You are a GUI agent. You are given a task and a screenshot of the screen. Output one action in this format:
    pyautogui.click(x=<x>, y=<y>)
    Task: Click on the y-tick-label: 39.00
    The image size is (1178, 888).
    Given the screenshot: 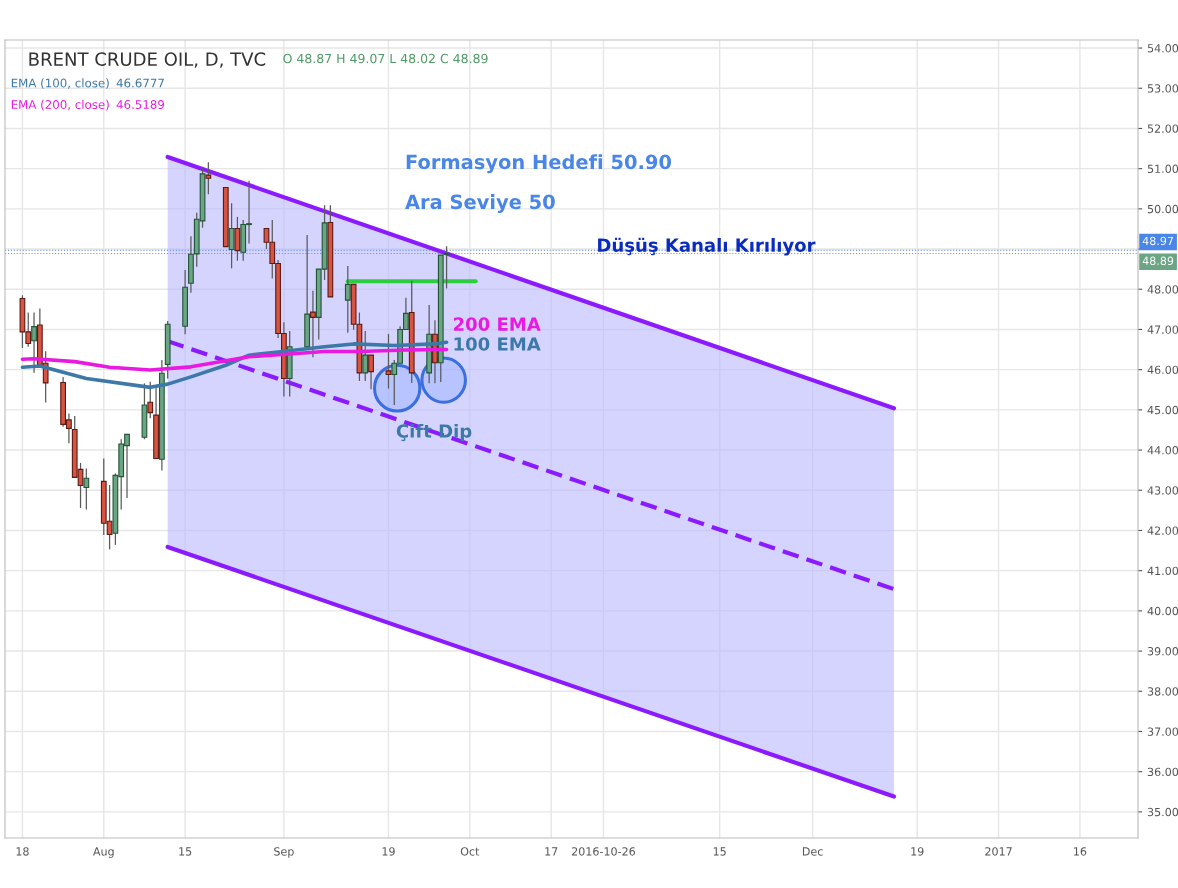 What is the action you would take?
    pyautogui.click(x=1162, y=651)
    